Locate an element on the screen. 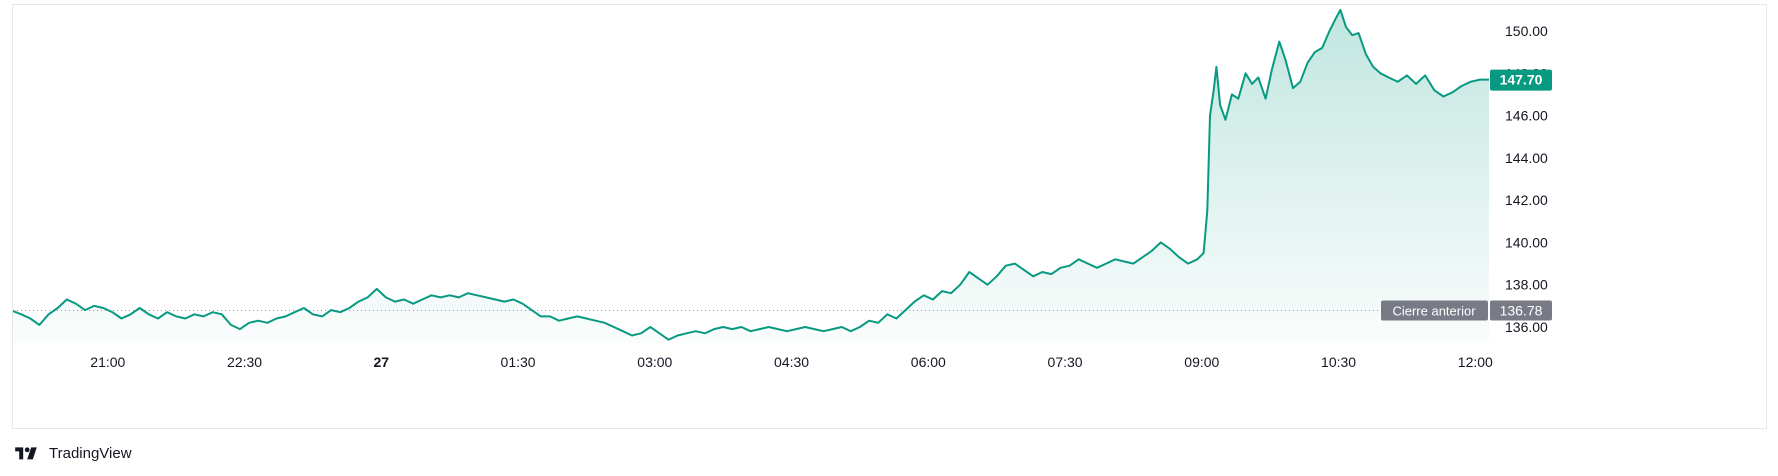  y-tick-label: 146.00 is located at coordinates (1526, 116).